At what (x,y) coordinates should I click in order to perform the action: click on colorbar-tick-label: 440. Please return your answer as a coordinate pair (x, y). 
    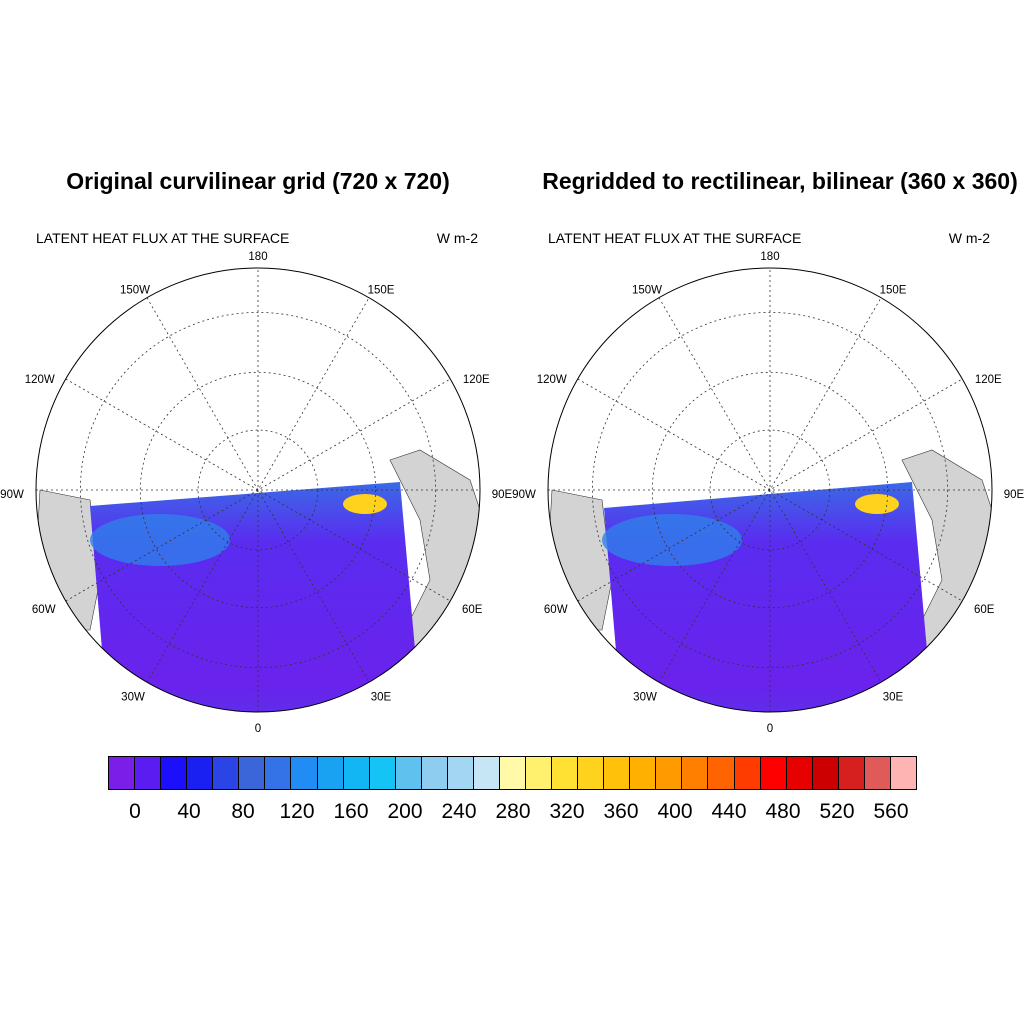
    Looking at the image, I should click on (729, 811).